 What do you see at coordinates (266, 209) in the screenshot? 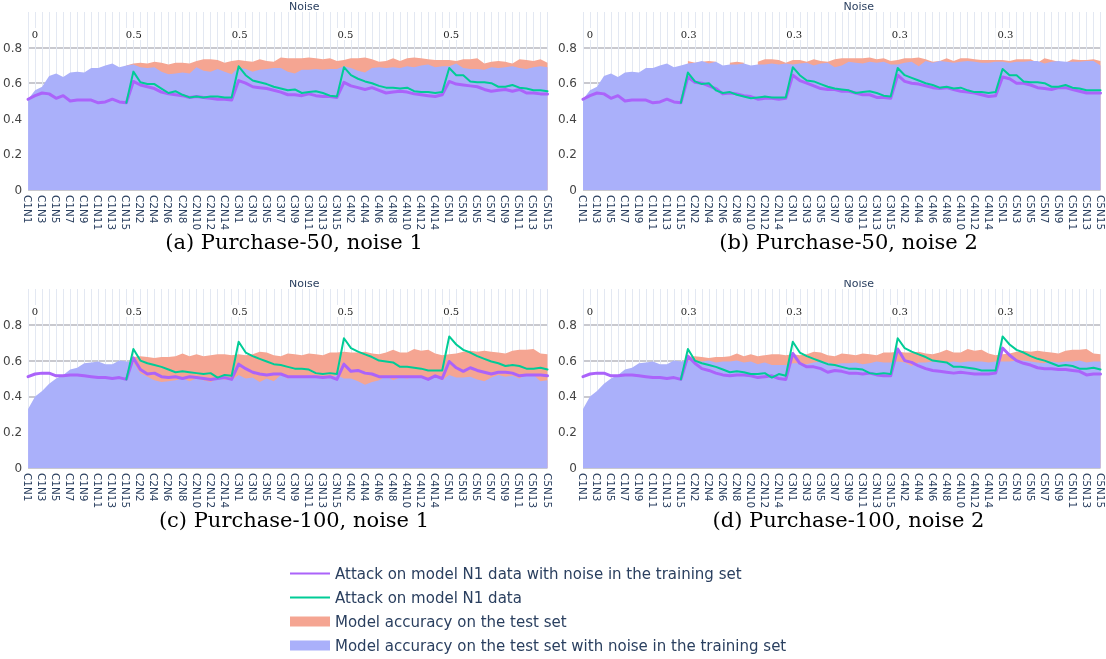
I see `x-tick-label: C3N5` at bounding box center [266, 209].